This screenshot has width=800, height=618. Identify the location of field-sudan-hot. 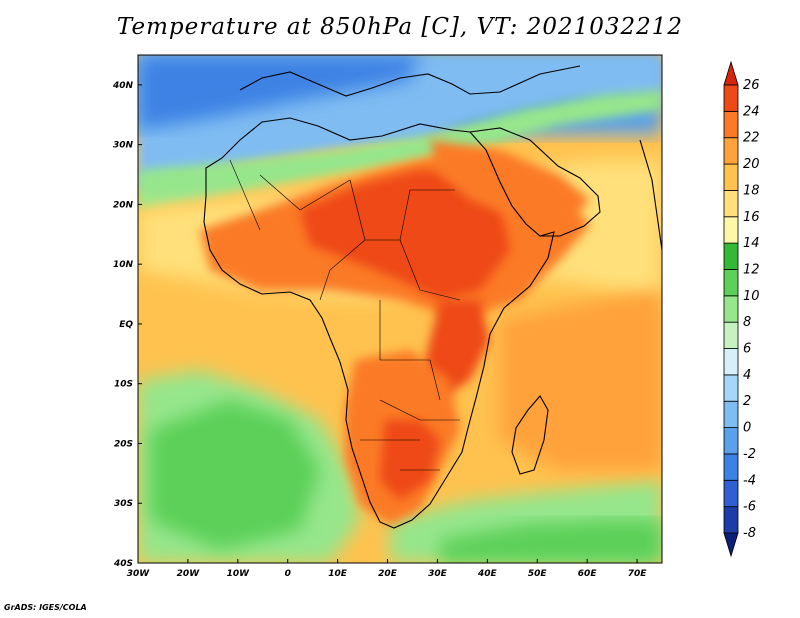
(405, 235).